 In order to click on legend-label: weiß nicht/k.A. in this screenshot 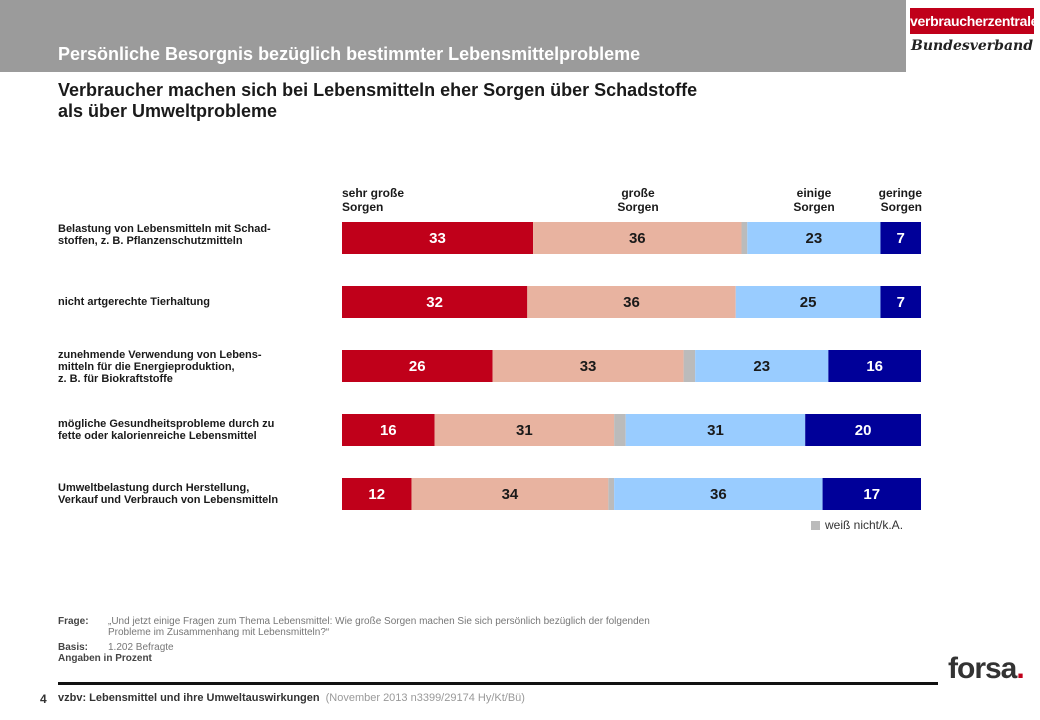, I will do `click(864, 525)`.